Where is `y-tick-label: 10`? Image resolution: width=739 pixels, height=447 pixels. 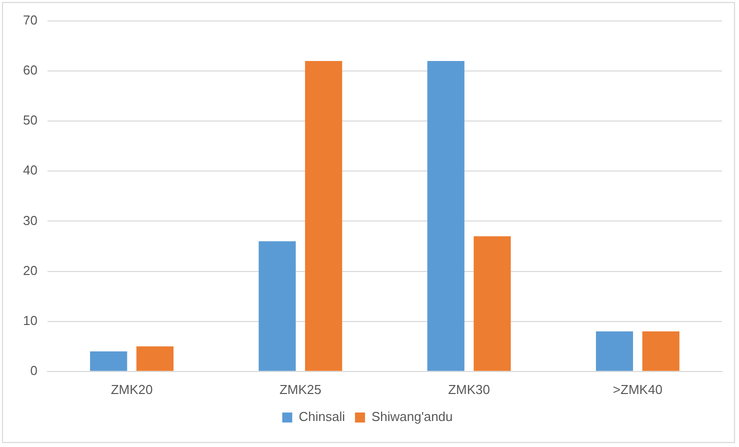
y-tick-label: 10 is located at coordinates (30, 320).